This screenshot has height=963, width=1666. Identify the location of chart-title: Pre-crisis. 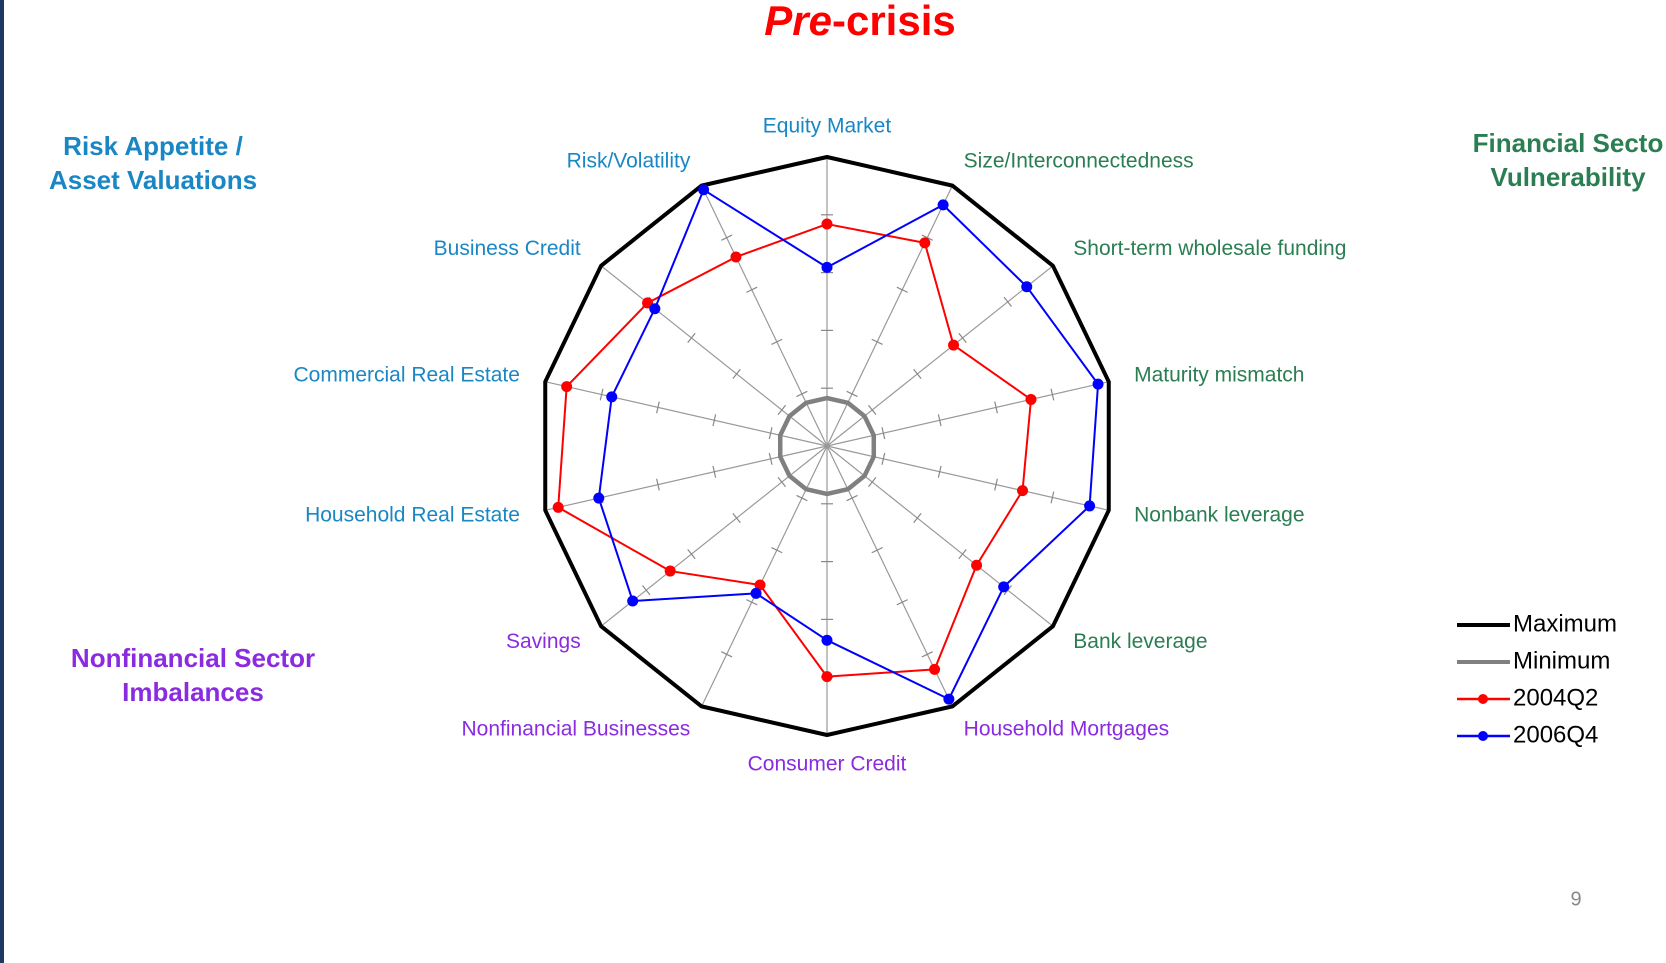
(859, 22).